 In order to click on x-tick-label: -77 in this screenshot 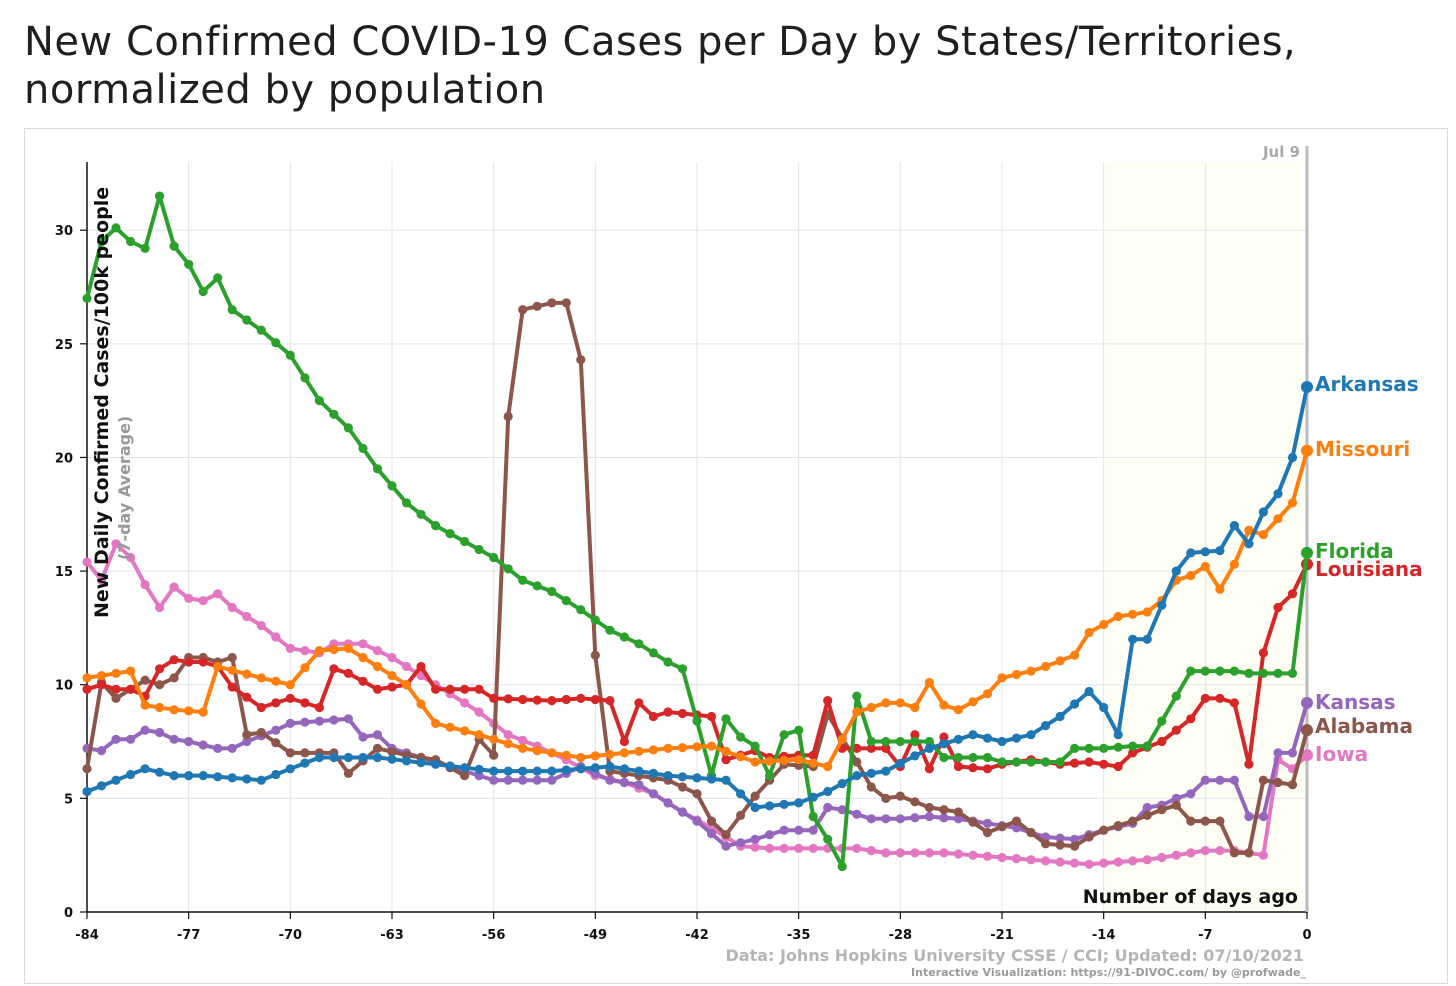, I will do `click(189, 935)`.